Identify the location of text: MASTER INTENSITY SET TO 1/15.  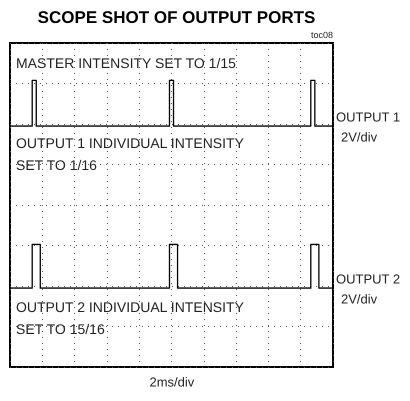
(126, 63).